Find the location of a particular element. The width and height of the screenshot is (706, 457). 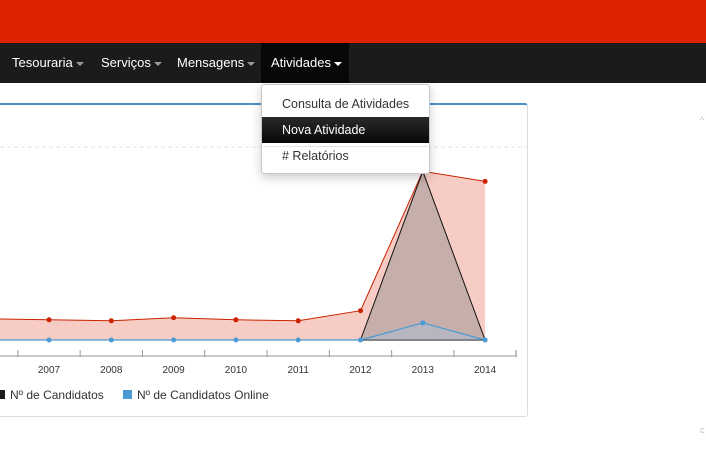

menu-item-nova-atividade: Nova Atividade is located at coordinates (345, 130).